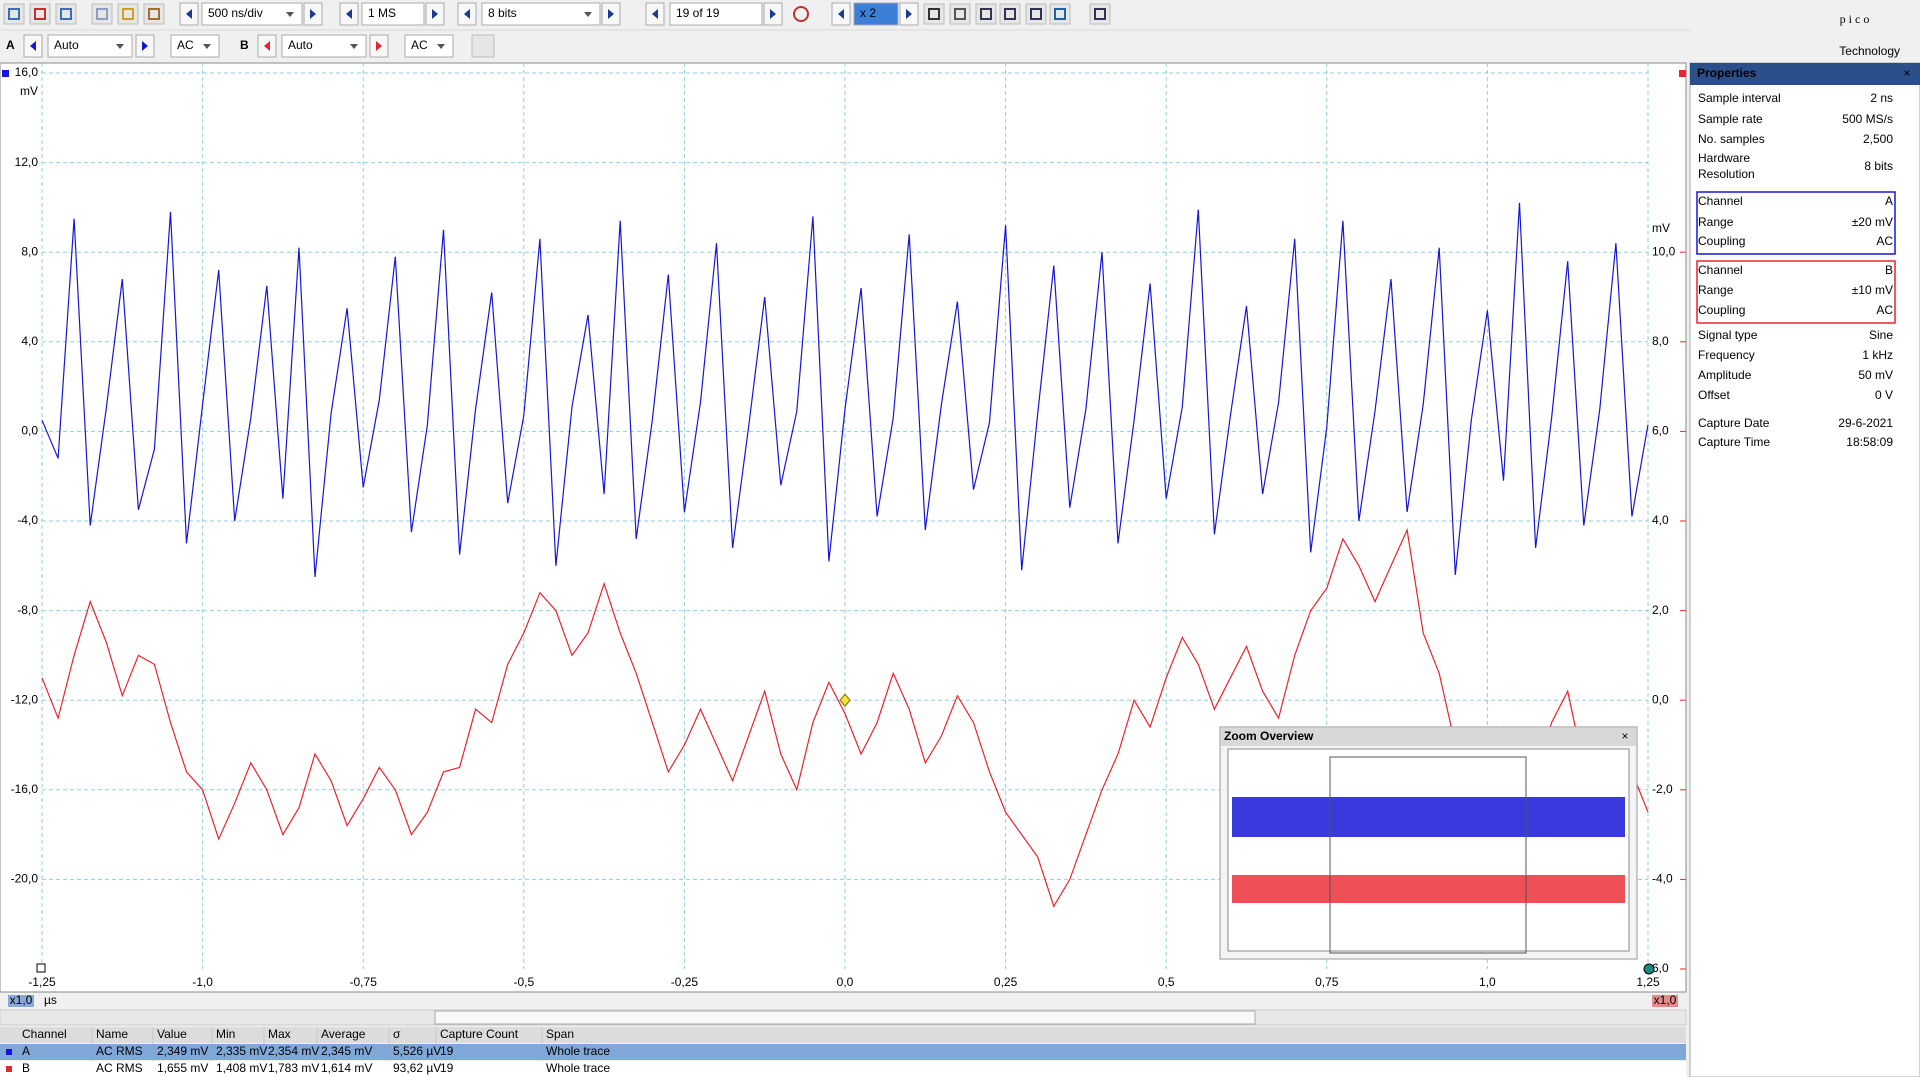 This screenshot has width=1920, height=1077. Describe the element at coordinates (66, 45) in the screenshot. I see `dropdown-value: Auto` at that location.